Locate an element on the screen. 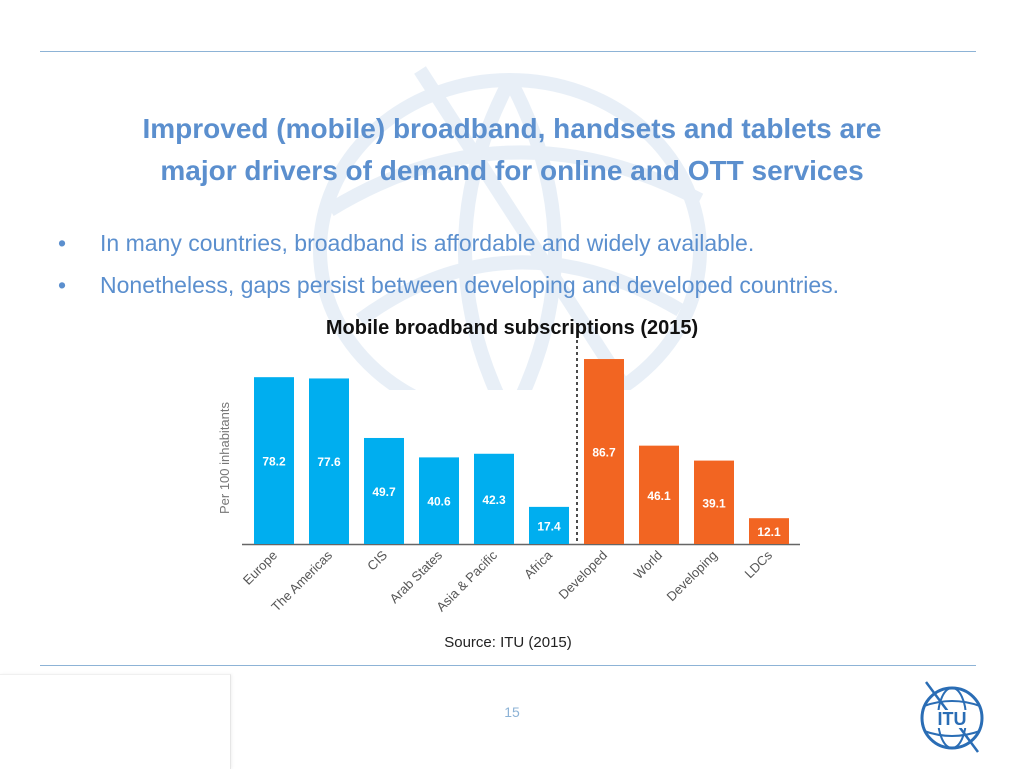 This screenshot has height=769, width=1024. itu-logo-icon: ITU is located at coordinates (952, 717).